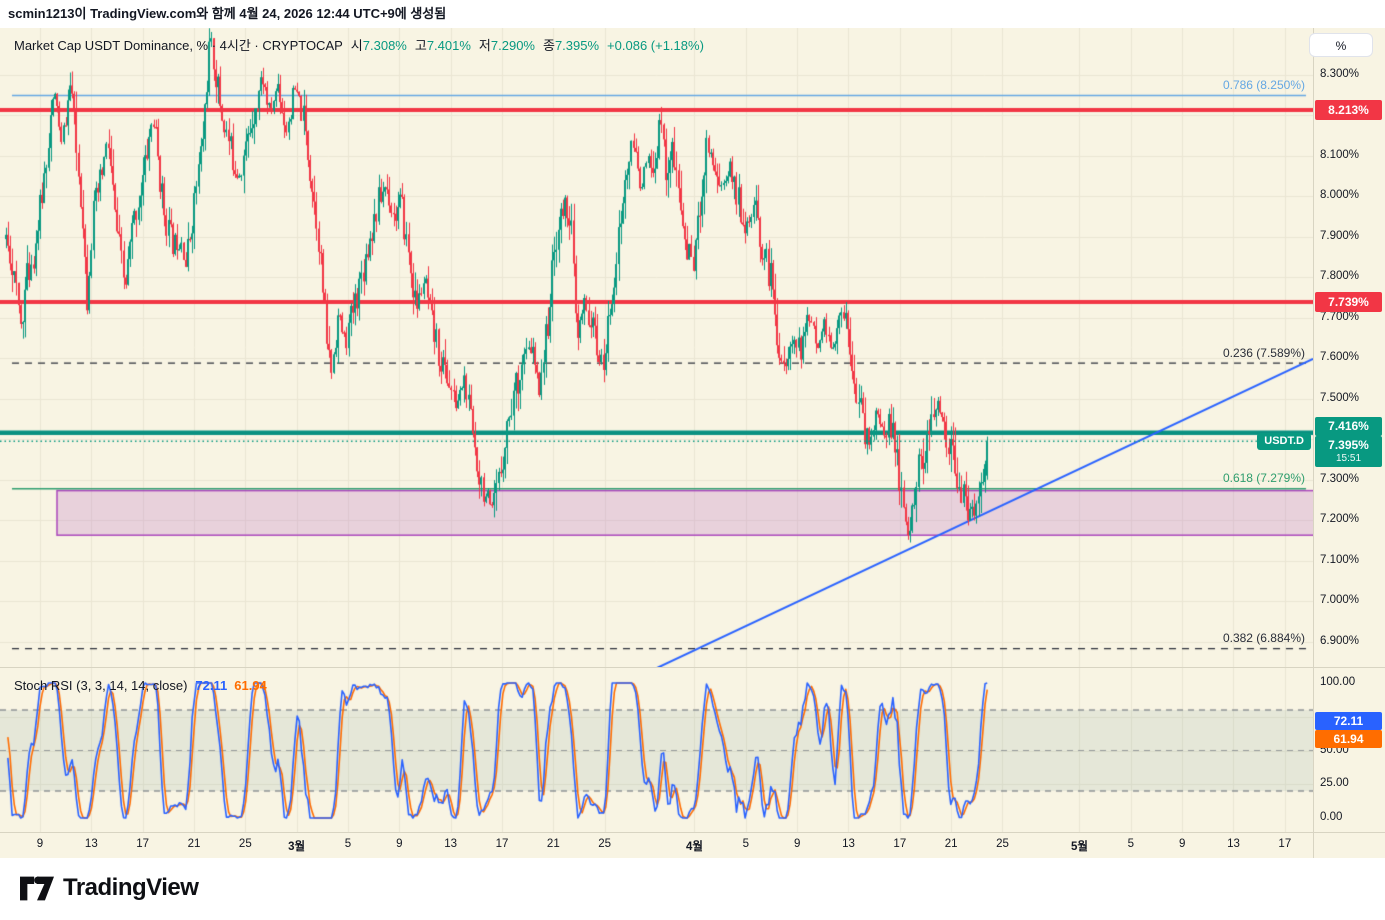  Describe the element at coordinates (448, 45) in the screenshot. I see `high-value: 7.401%` at that location.